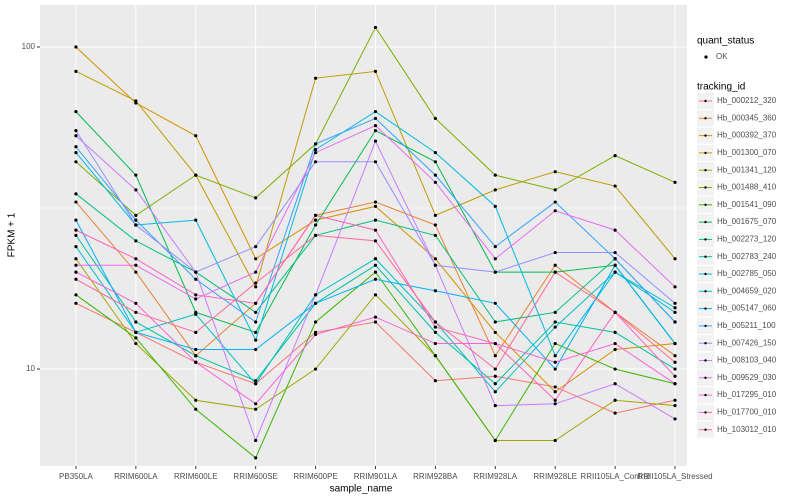 The height and width of the screenshot is (500, 800). Describe the element at coordinates (747, 394) in the screenshot. I see `legend-label: Hb_017295_010` at that location.